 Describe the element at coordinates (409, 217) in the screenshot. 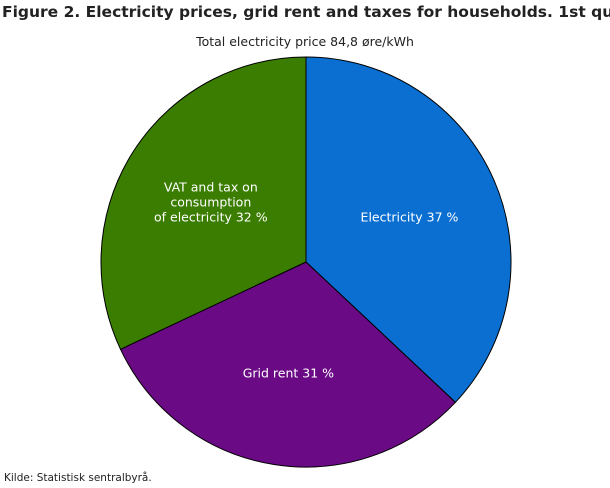

I see `slice-label: Electricity 37 %` at that location.